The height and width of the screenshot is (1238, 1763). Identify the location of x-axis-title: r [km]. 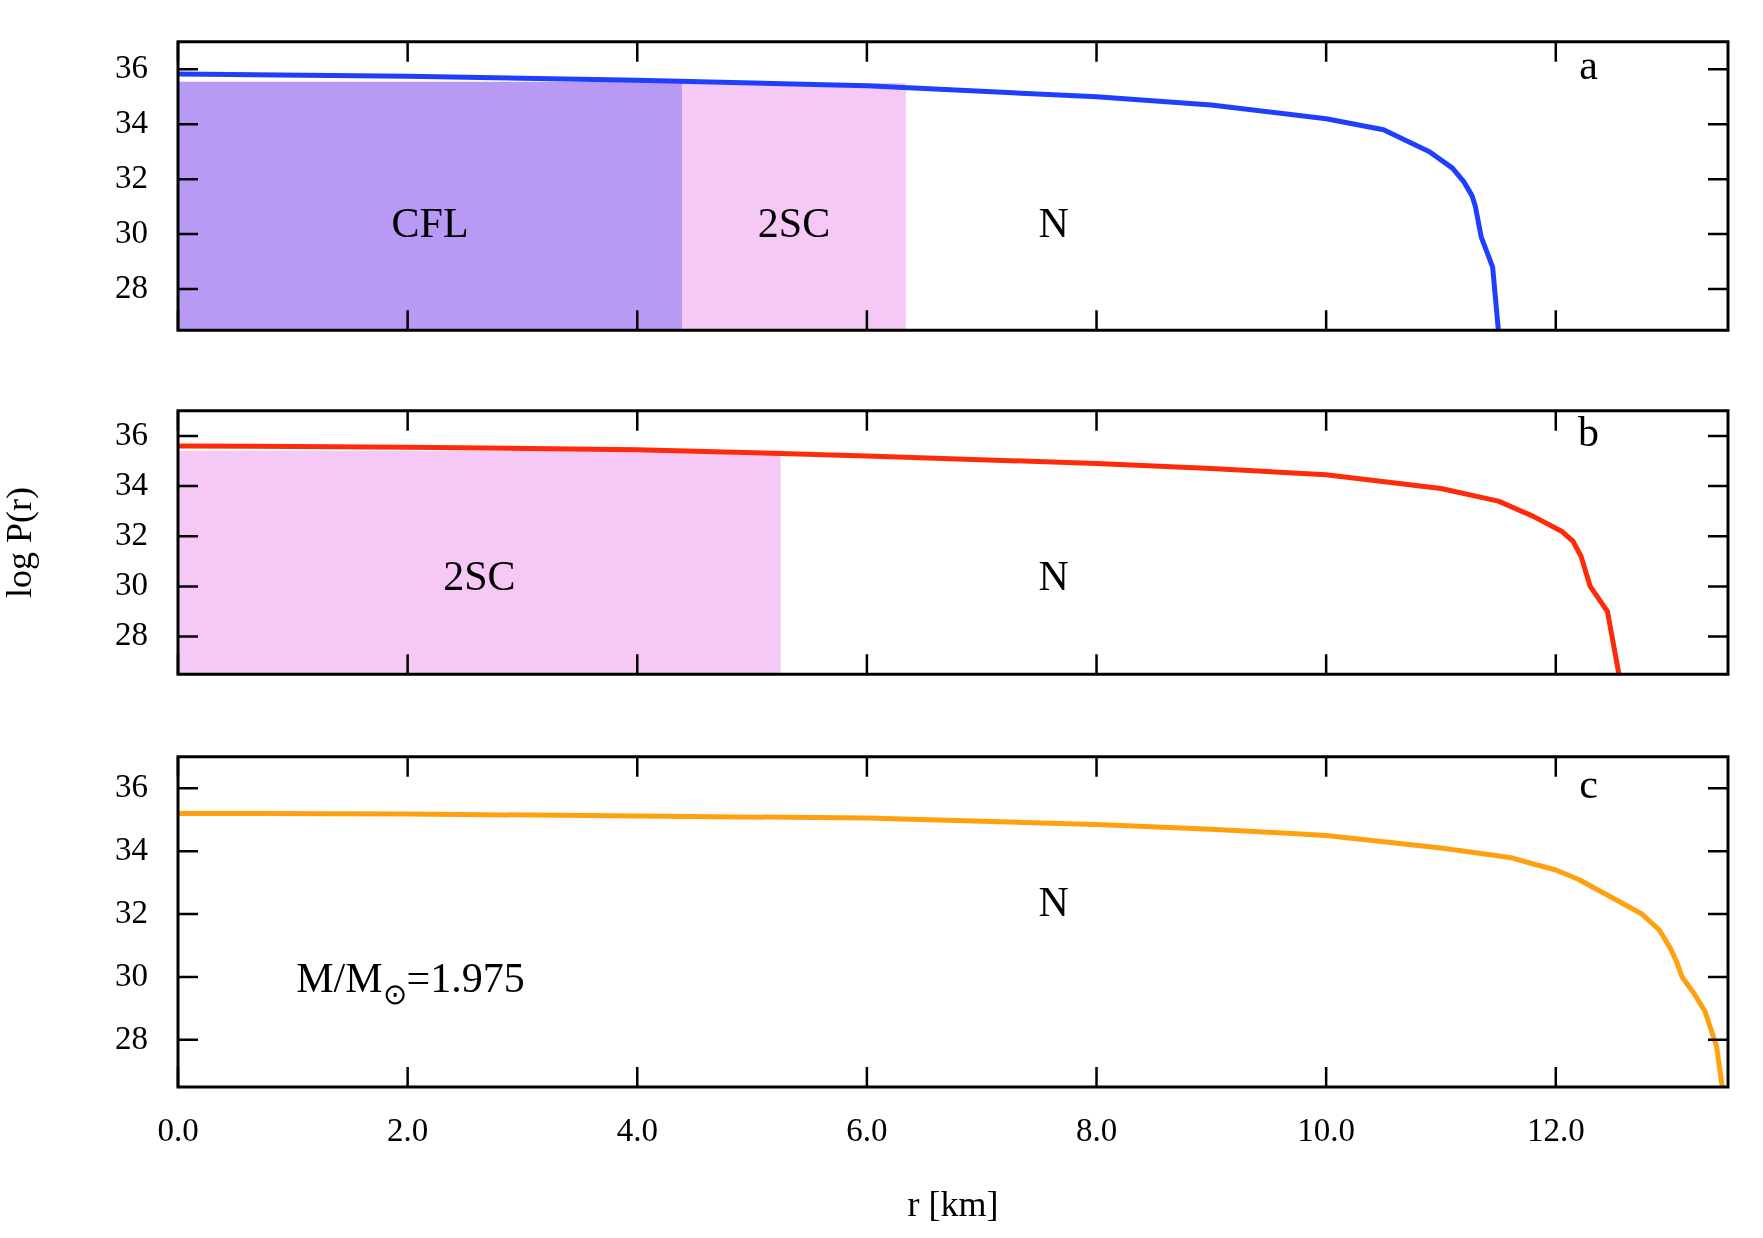
(953, 1203).